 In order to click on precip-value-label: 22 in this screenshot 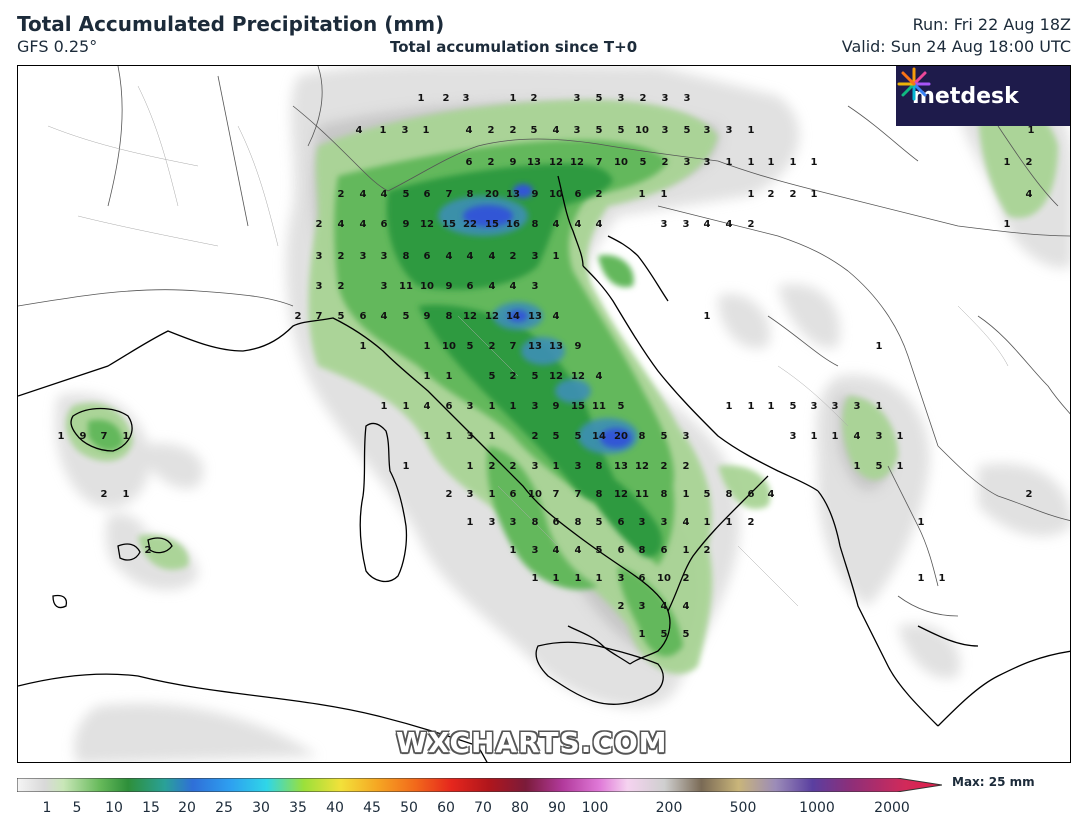, I will do `click(470, 224)`.